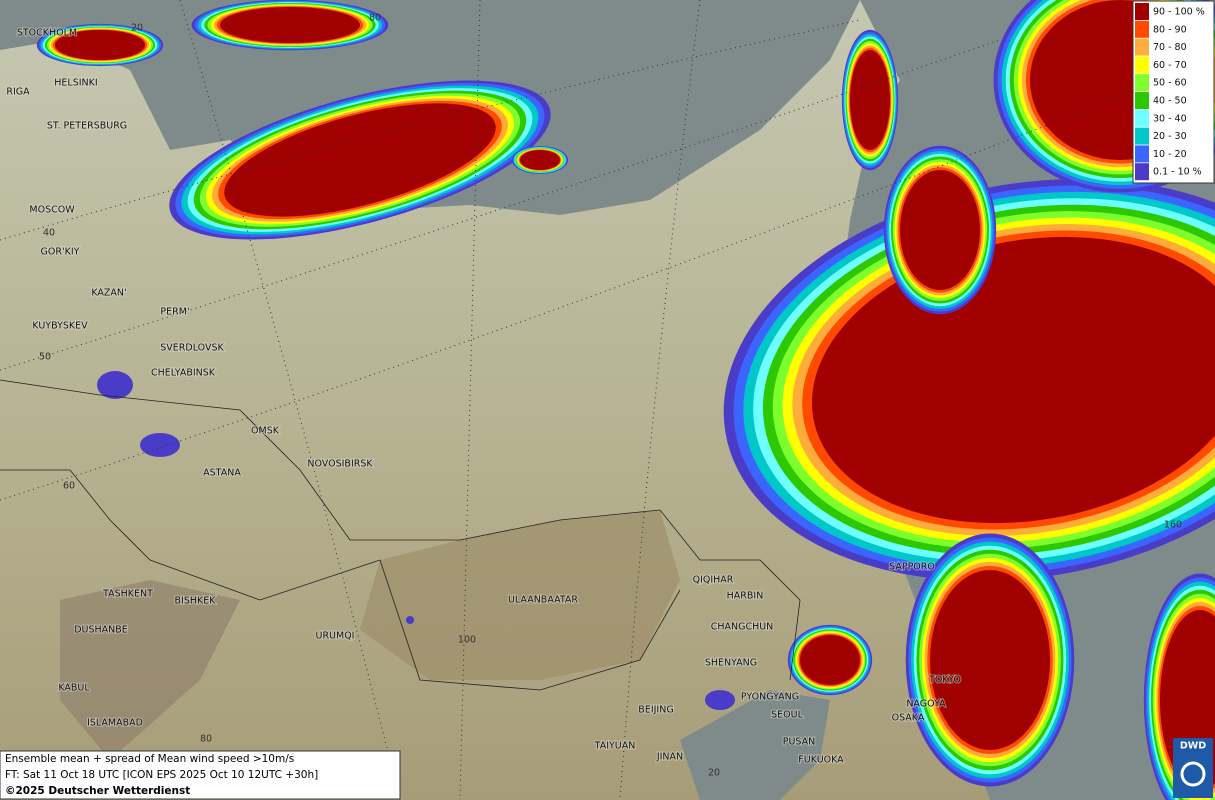 The width and height of the screenshot is (1215, 800). What do you see at coordinates (115, 723) in the screenshot?
I see `city-label: ISLAMABAD` at bounding box center [115, 723].